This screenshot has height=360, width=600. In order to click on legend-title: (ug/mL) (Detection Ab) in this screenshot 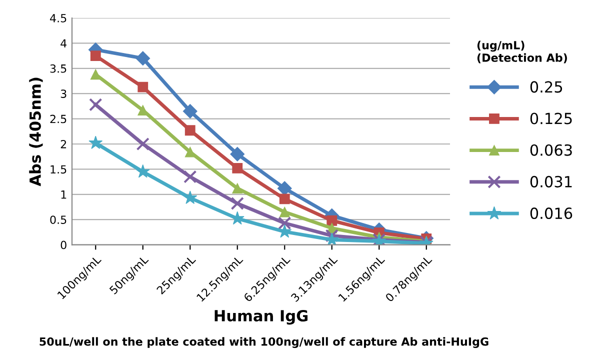, I will do `click(522, 52)`.